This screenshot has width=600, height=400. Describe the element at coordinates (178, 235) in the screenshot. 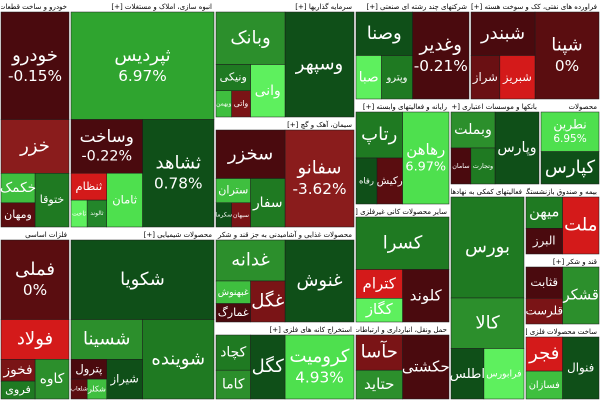

I see `sector-title: محصولات شیمیایی [+]` at that location.